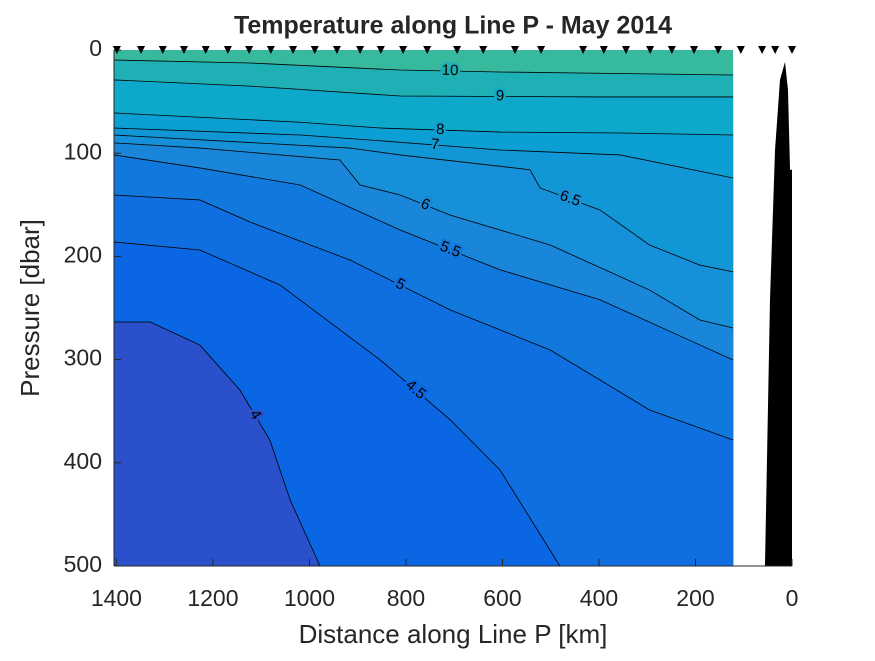  I want to click on contour-band, so click(217, 444).